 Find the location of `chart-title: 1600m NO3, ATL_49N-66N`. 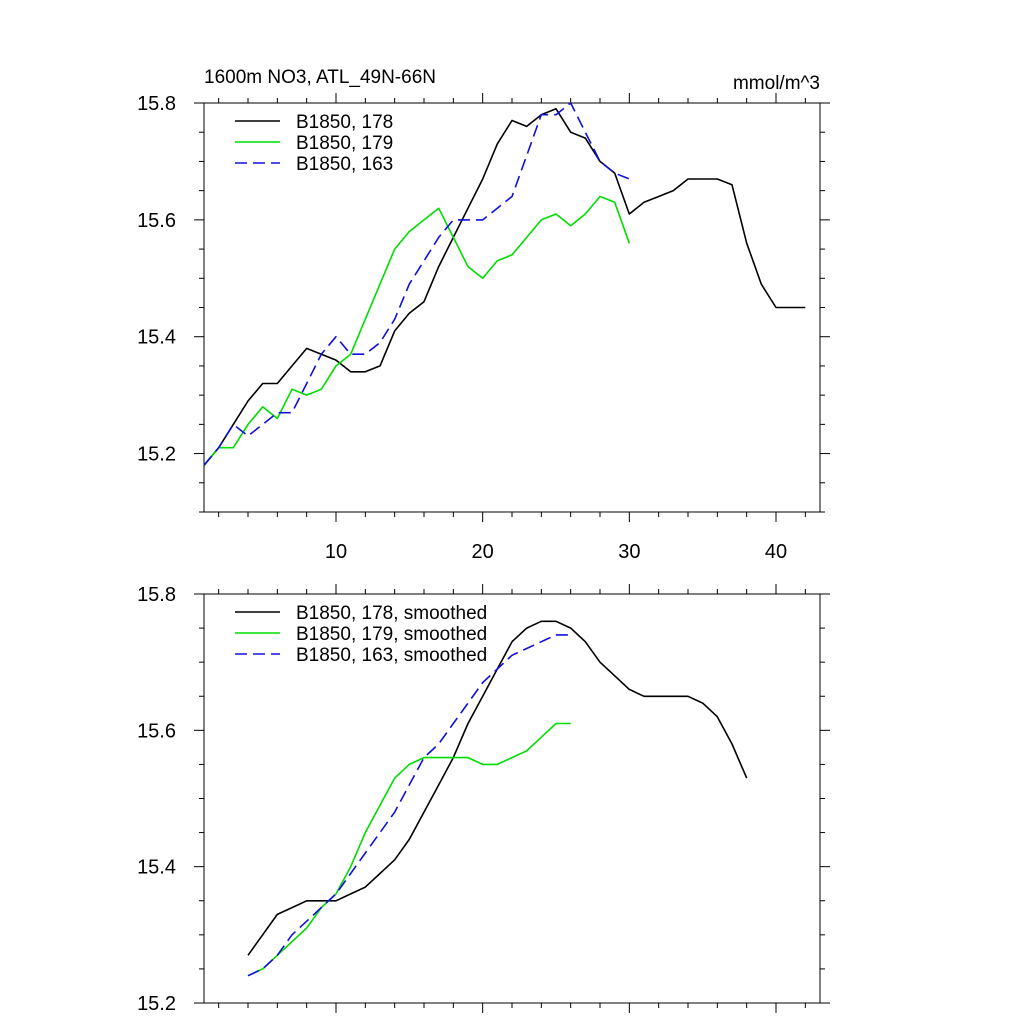

chart-title: 1600m NO3, ATL_49N-66N is located at coordinates (320, 77).